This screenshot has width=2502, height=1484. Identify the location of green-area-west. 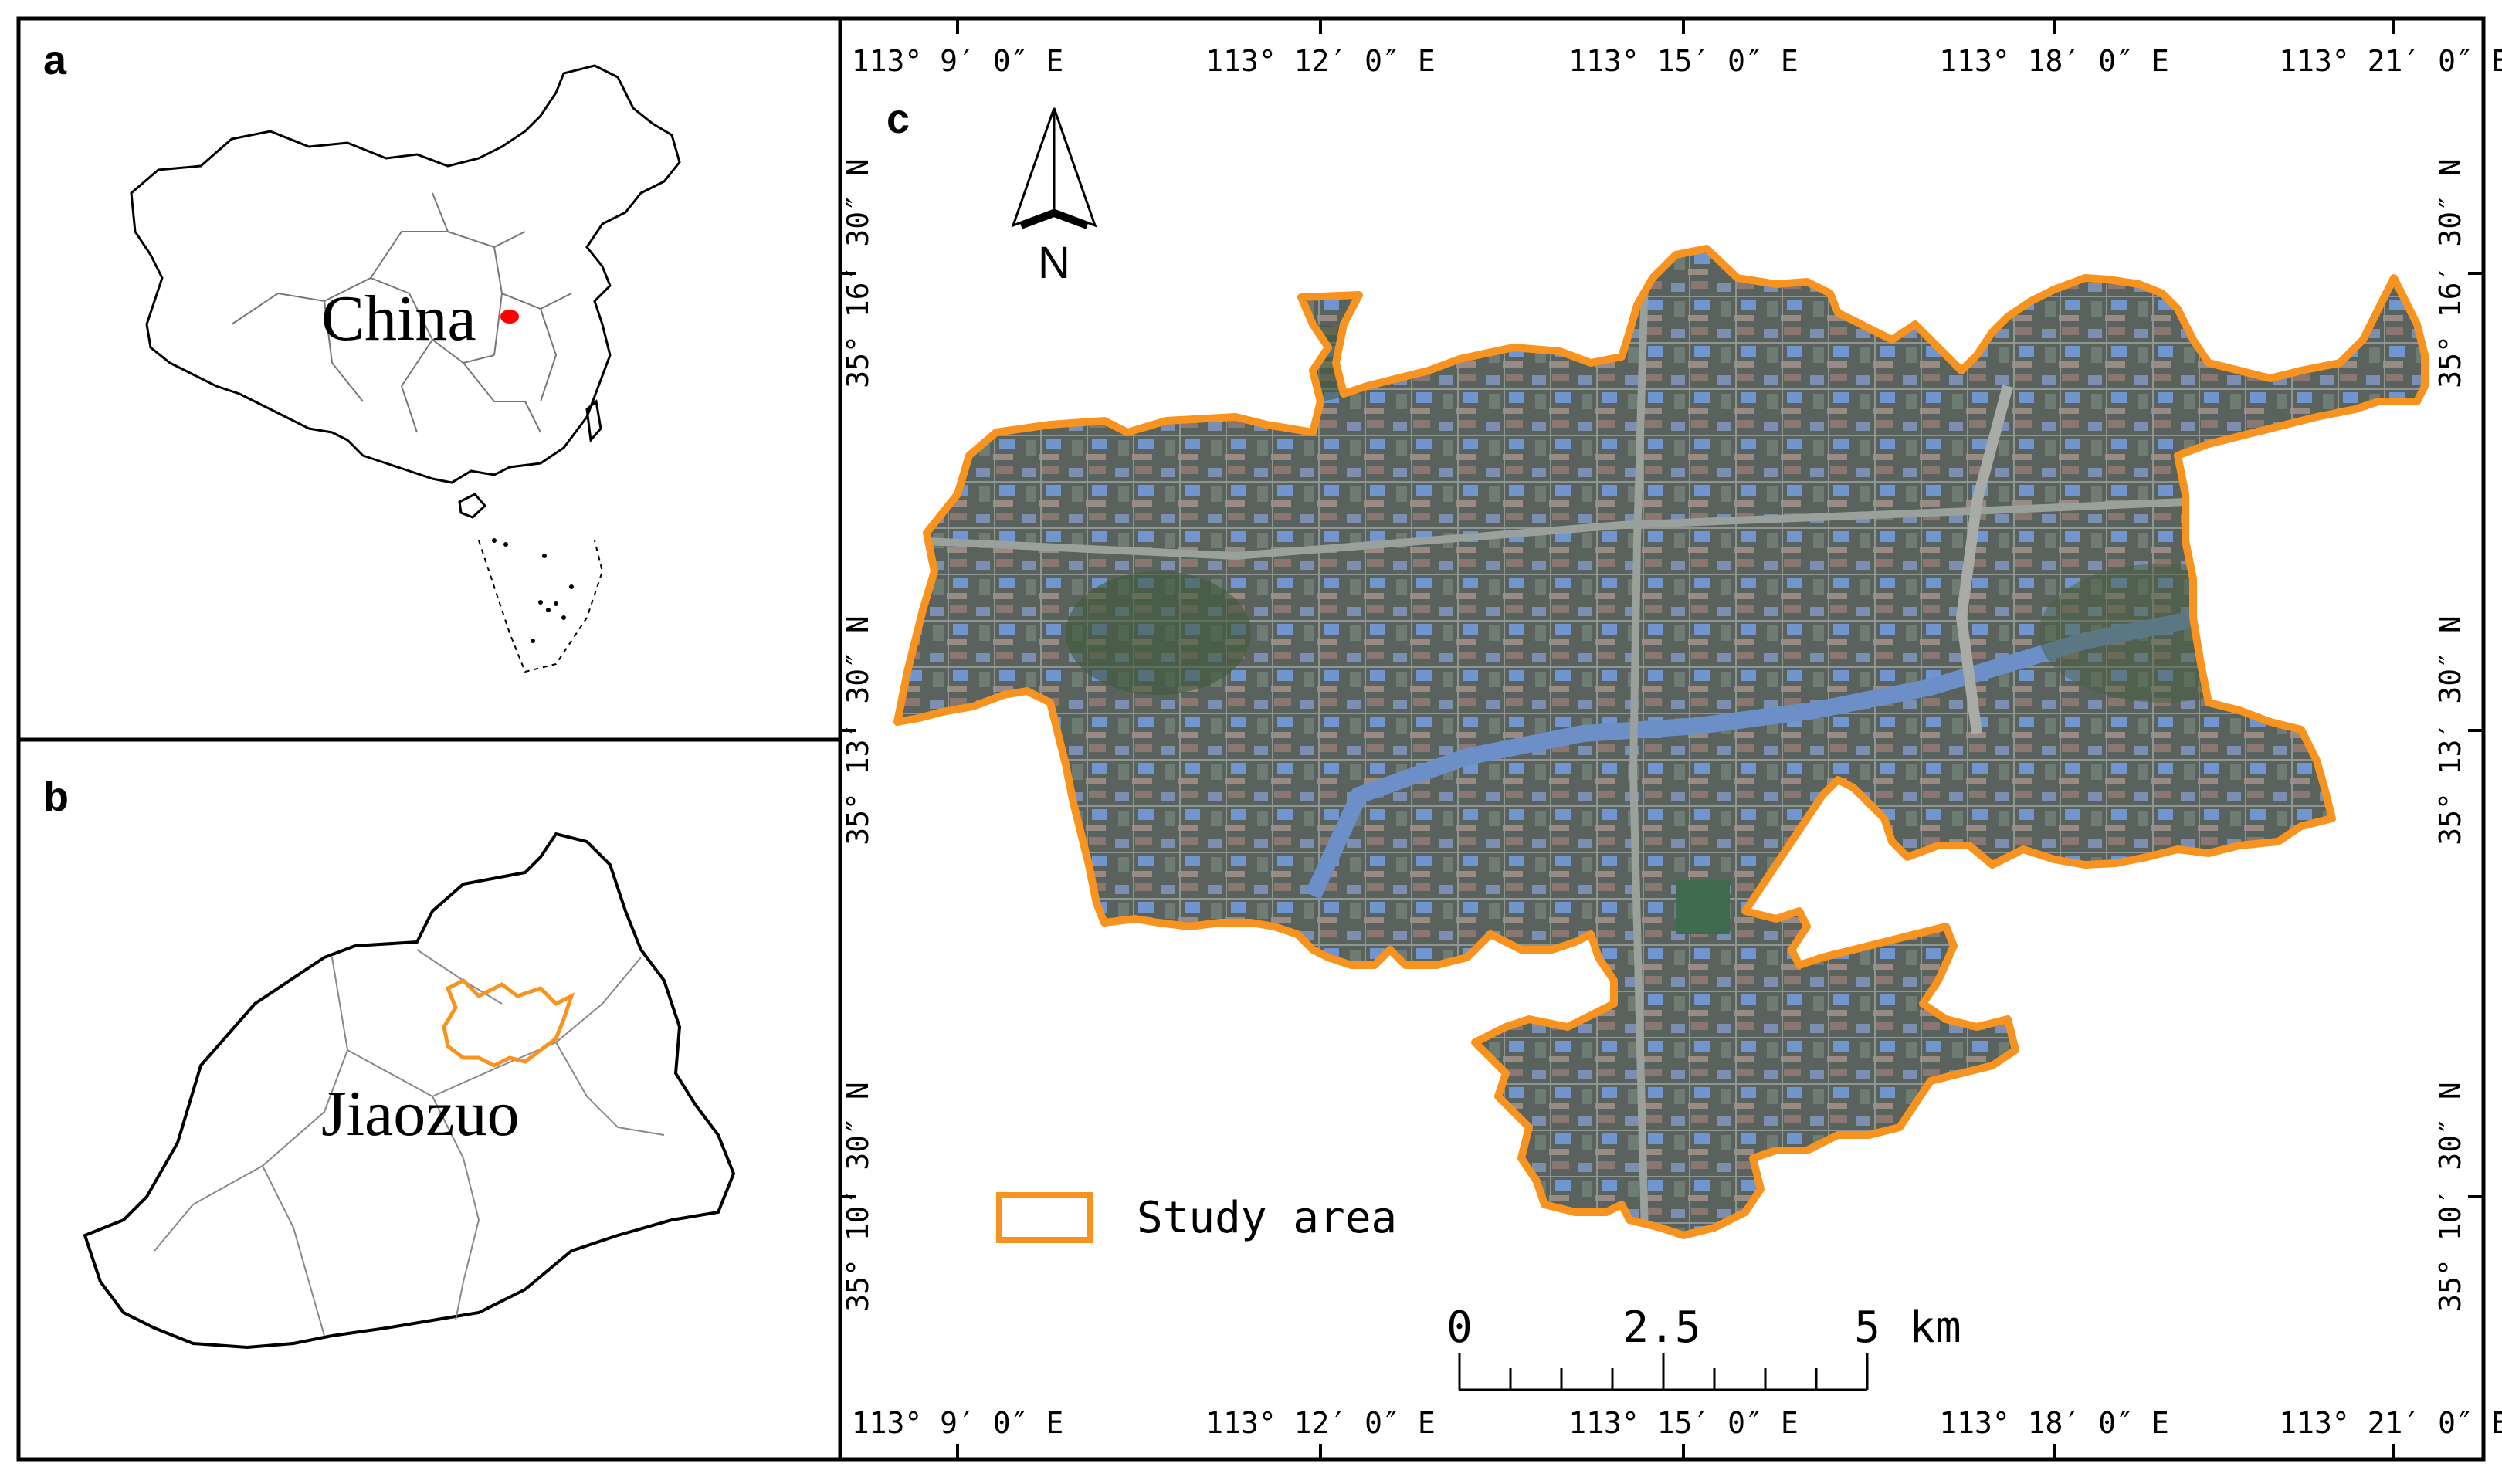
(1158, 633).